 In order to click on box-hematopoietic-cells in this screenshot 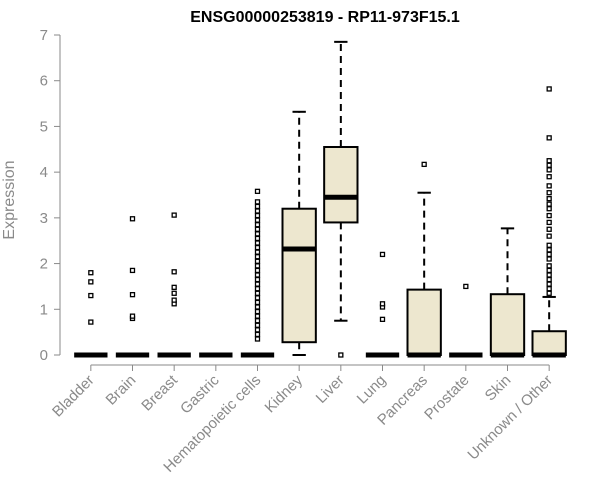, I will do `click(257, 273)`.